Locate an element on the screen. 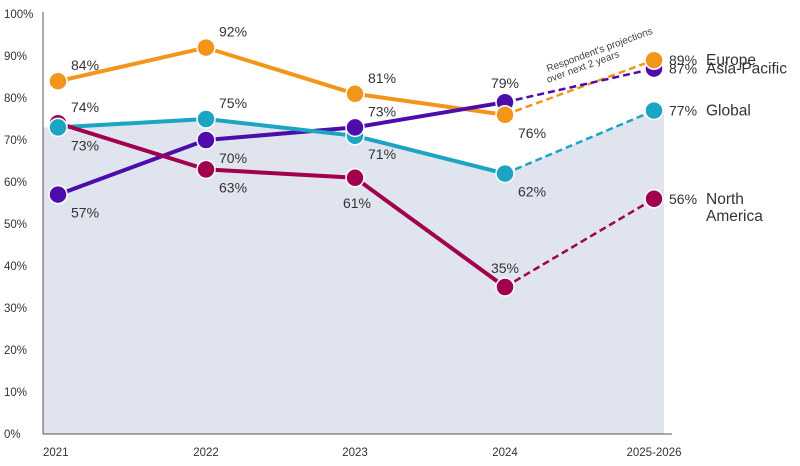 This screenshot has height=466, width=800. line-global is located at coordinates (281, 146).